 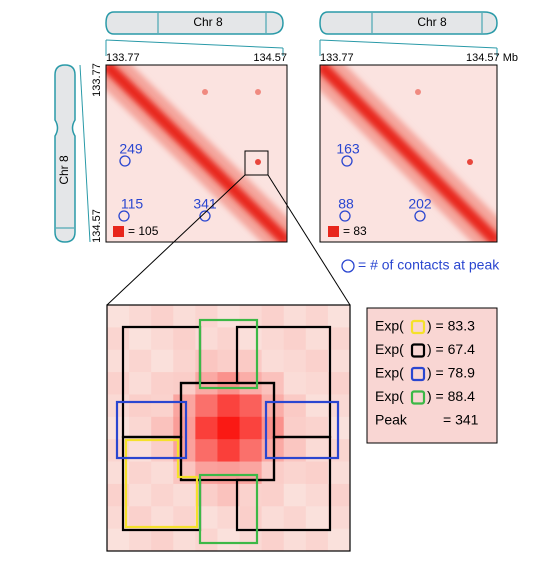 I want to click on peak-label: Peak, so click(x=391, y=420).